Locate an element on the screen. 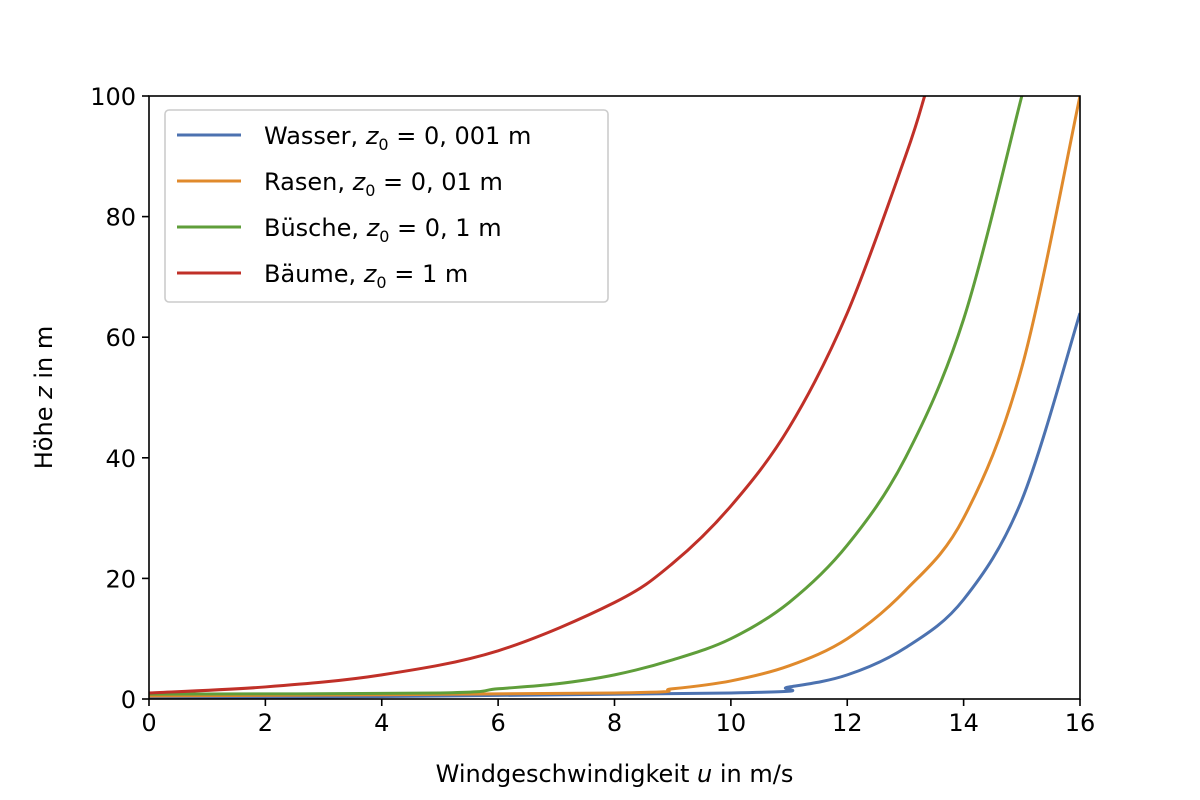 The height and width of the screenshot is (800, 1200). legend-label-wasser: Wasser, z0 = 0, 001 m is located at coordinates (397, 138).